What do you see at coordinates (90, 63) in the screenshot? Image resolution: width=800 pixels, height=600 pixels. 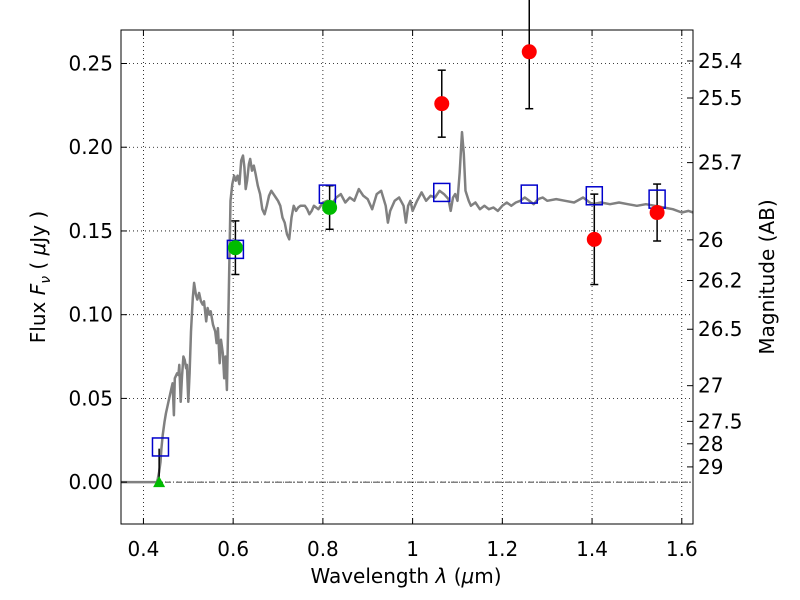 I see `y-tick-label: 0.25` at bounding box center [90, 63].